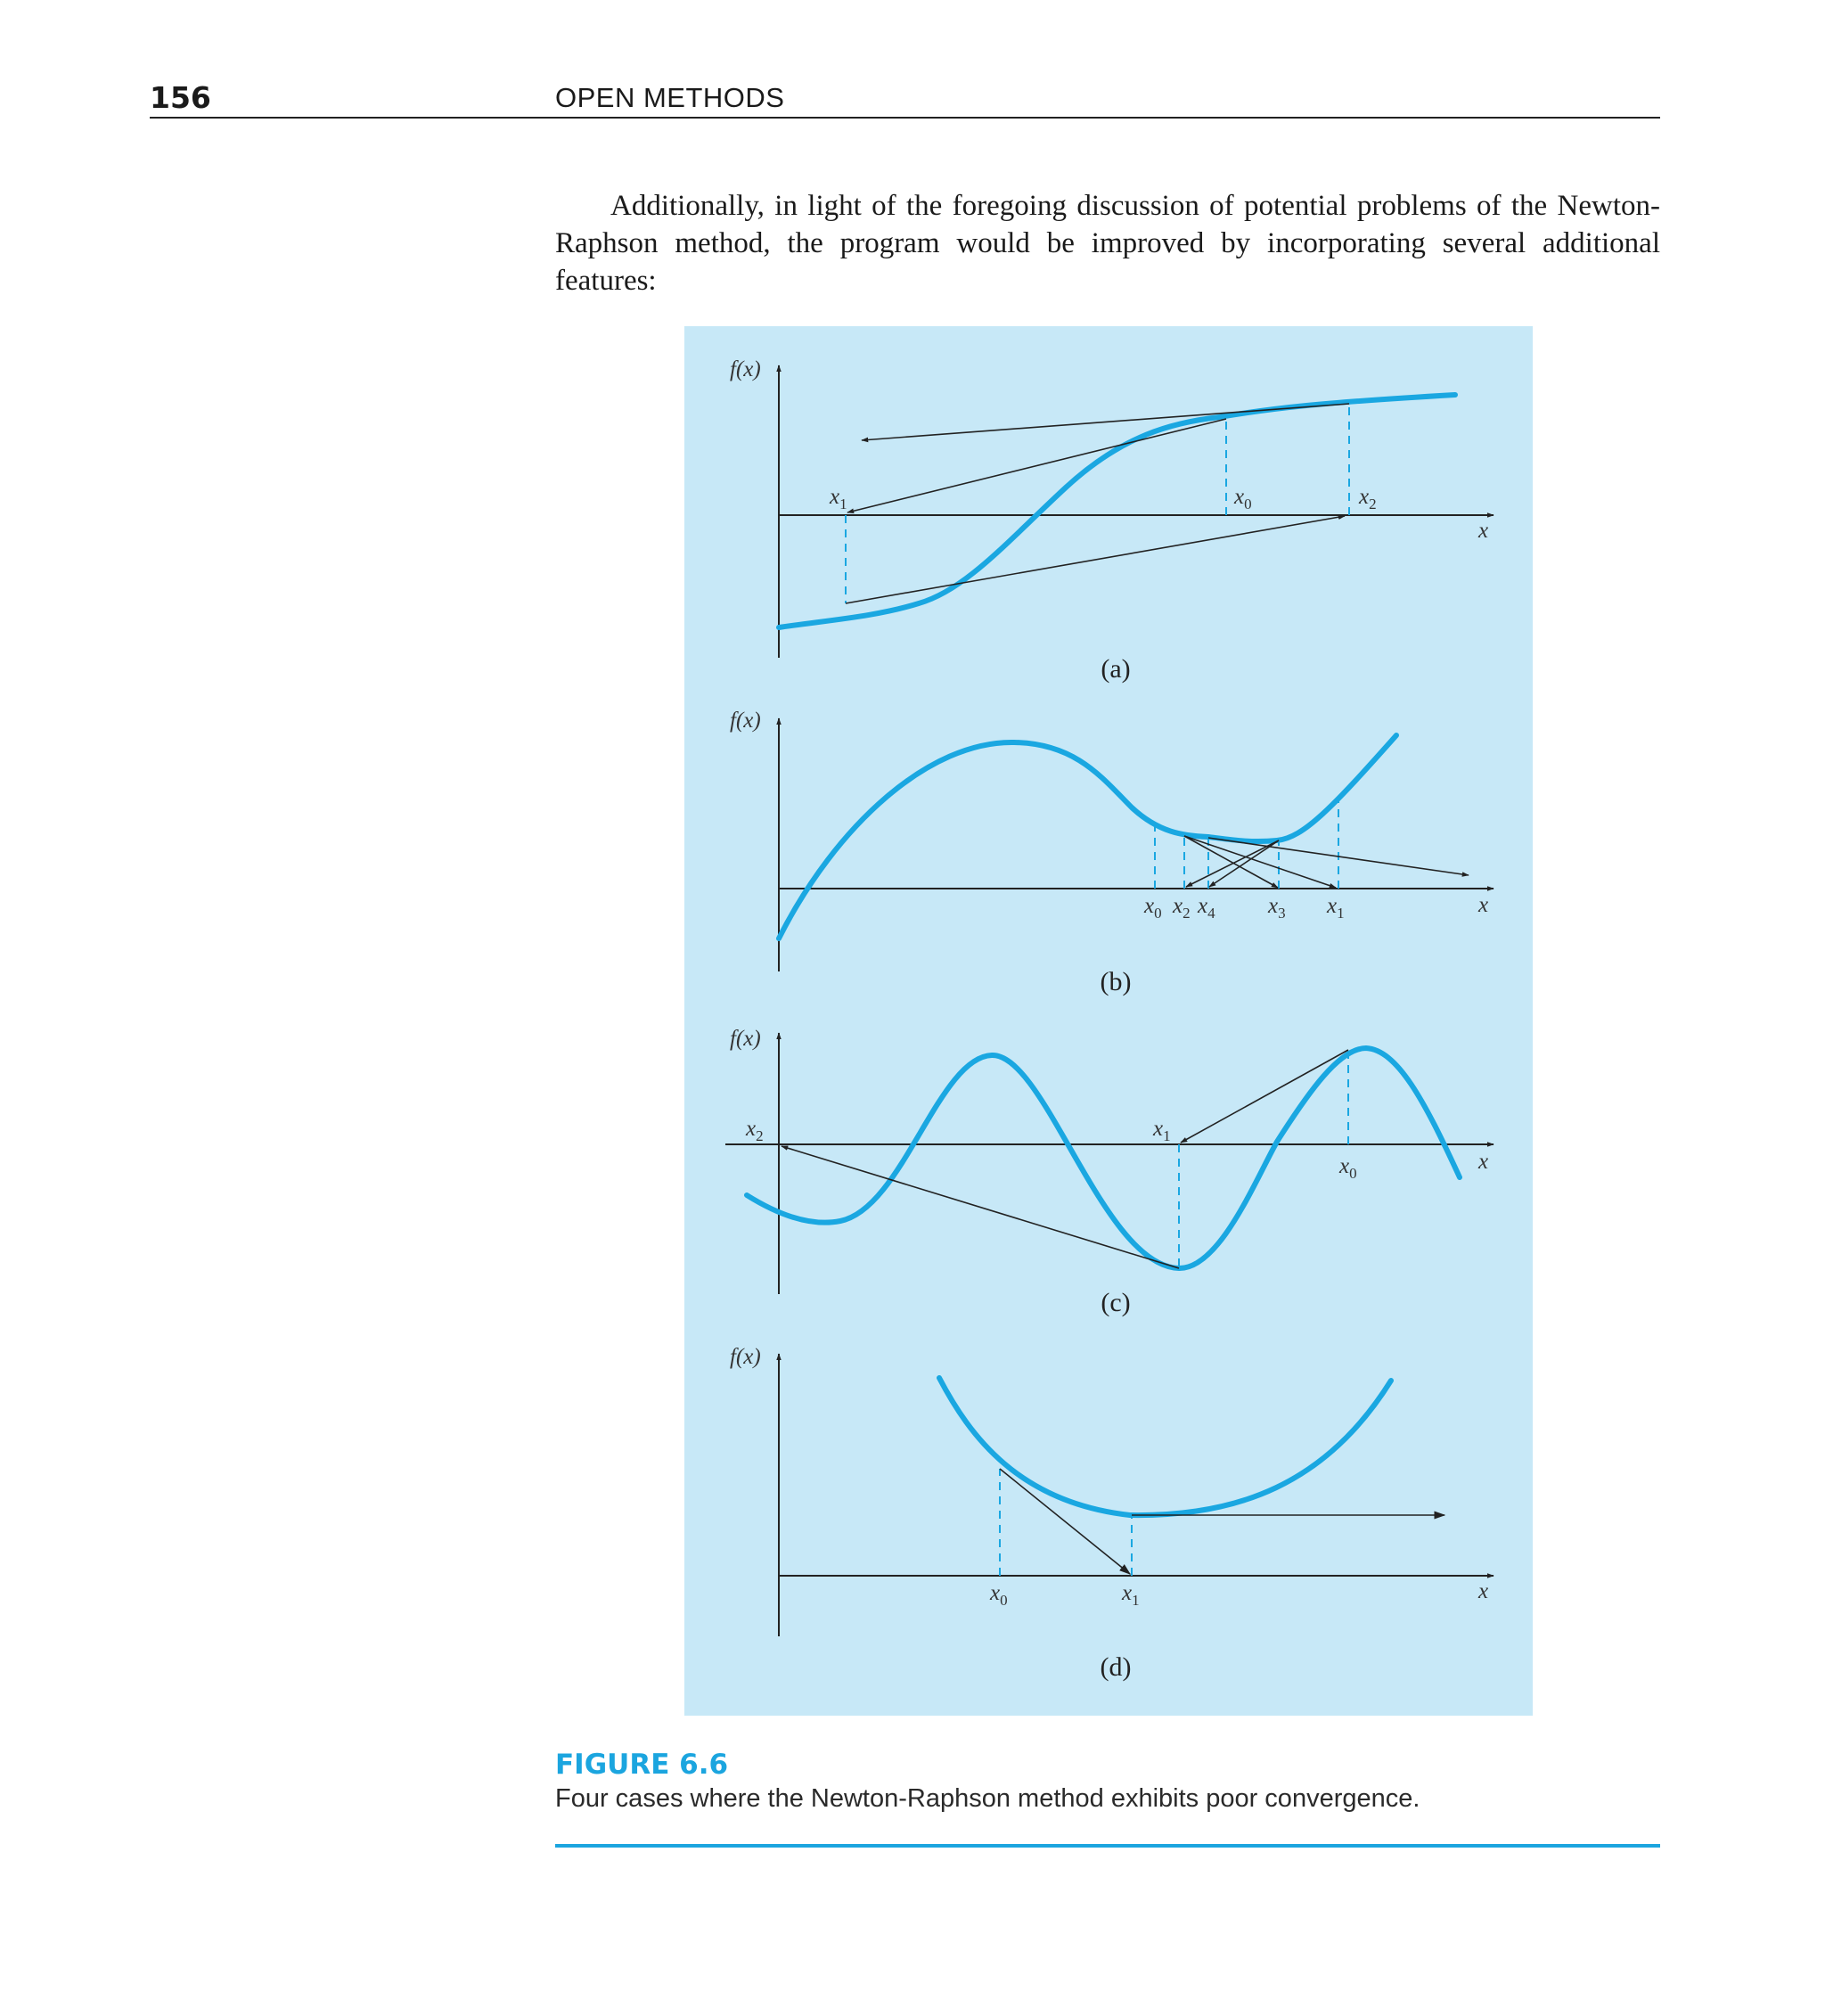 This screenshot has width=1825, height=2016. I want to click on panel-d-point-x0: x0, so click(998, 1595).